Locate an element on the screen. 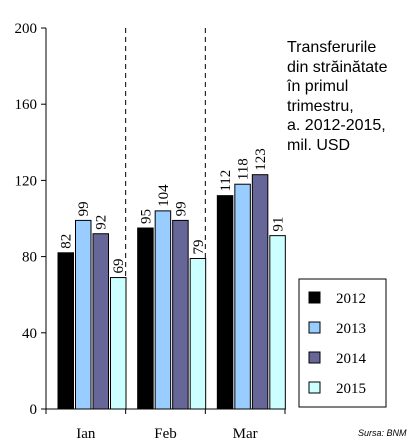 The width and height of the screenshot is (412, 444). legend-label: 2013 is located at coordinates (351, 329).